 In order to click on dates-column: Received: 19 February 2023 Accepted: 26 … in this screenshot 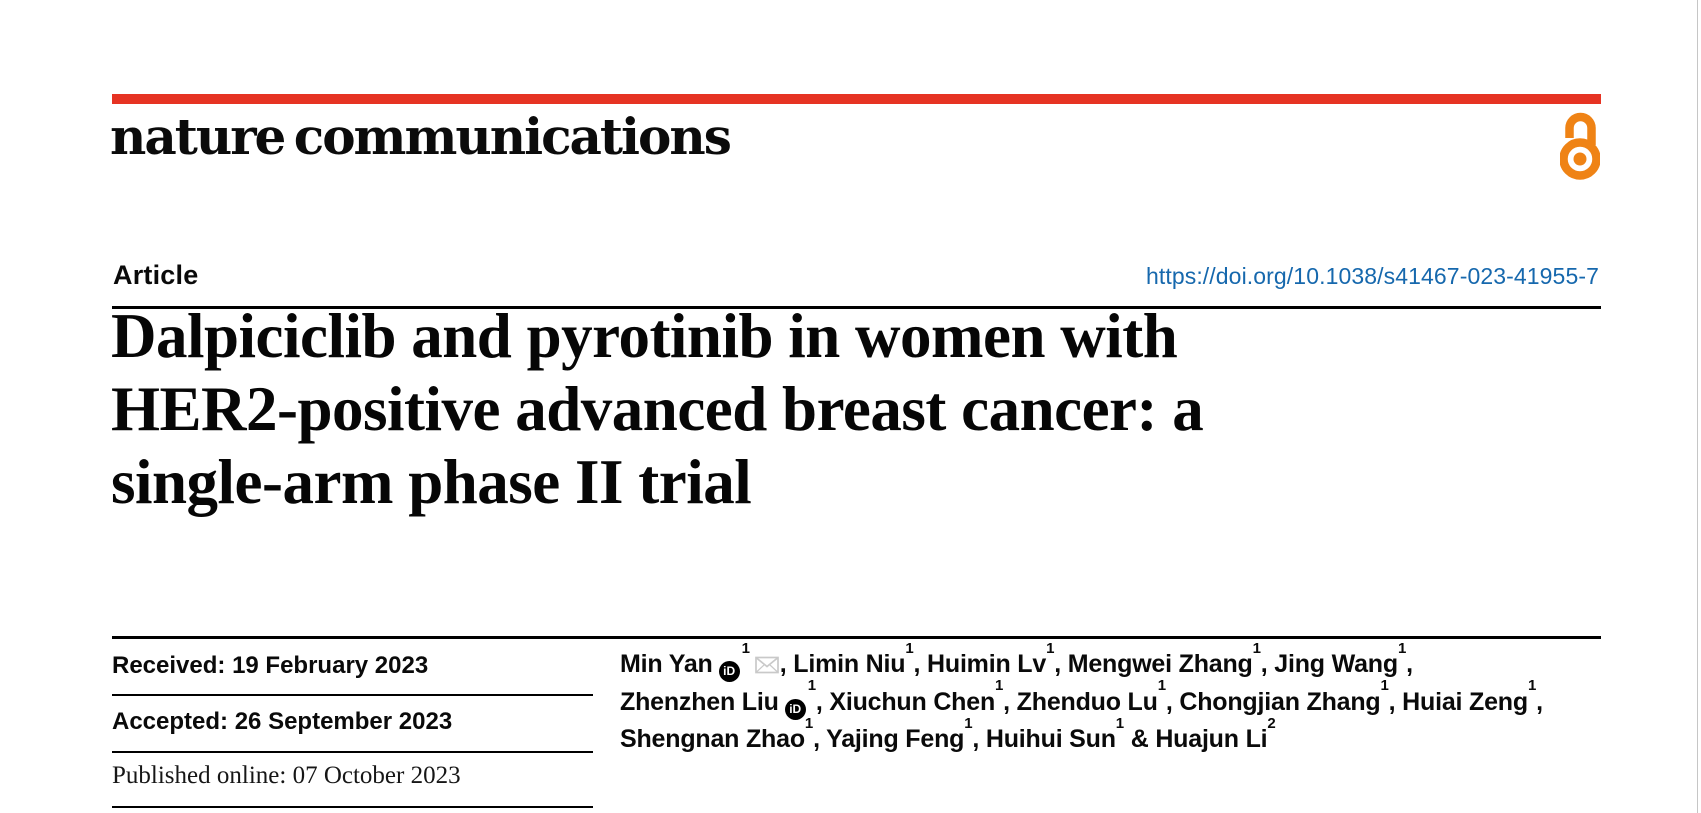, I will do `click(352, 723)`.